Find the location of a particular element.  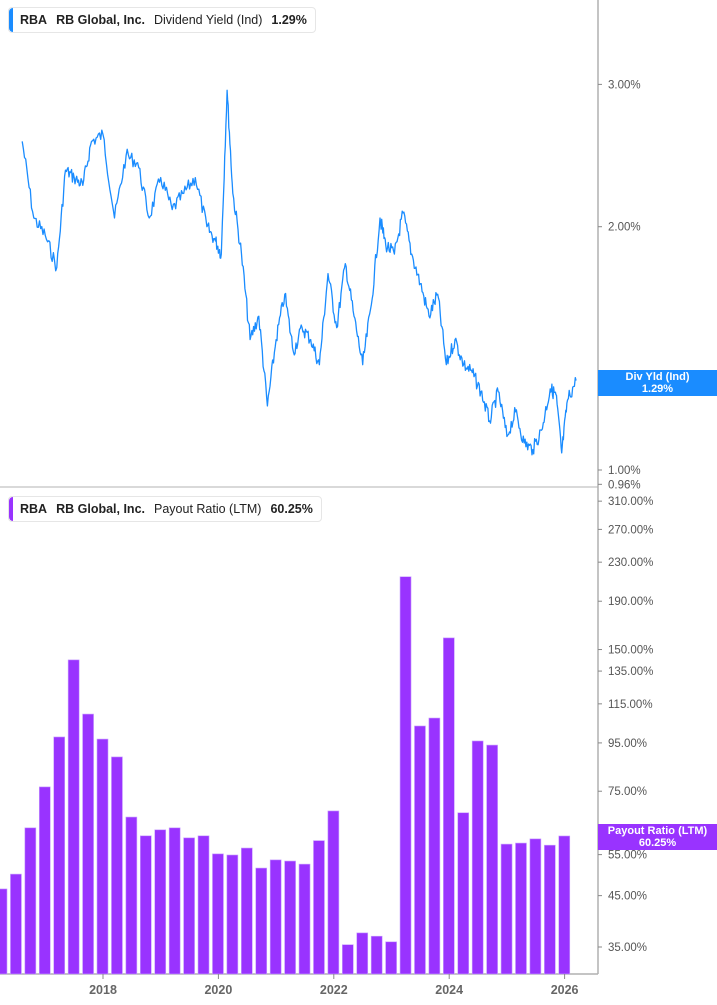

y-tick-label: 3.00% is located at coordinates (624, 85).